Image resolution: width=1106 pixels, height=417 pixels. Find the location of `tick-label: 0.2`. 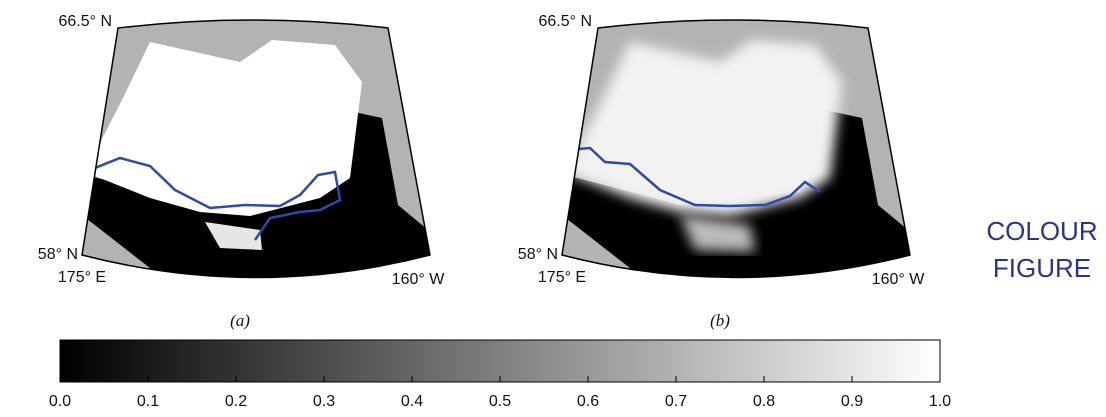

tick-label: 0.2 is located at coordinates (236, 401).